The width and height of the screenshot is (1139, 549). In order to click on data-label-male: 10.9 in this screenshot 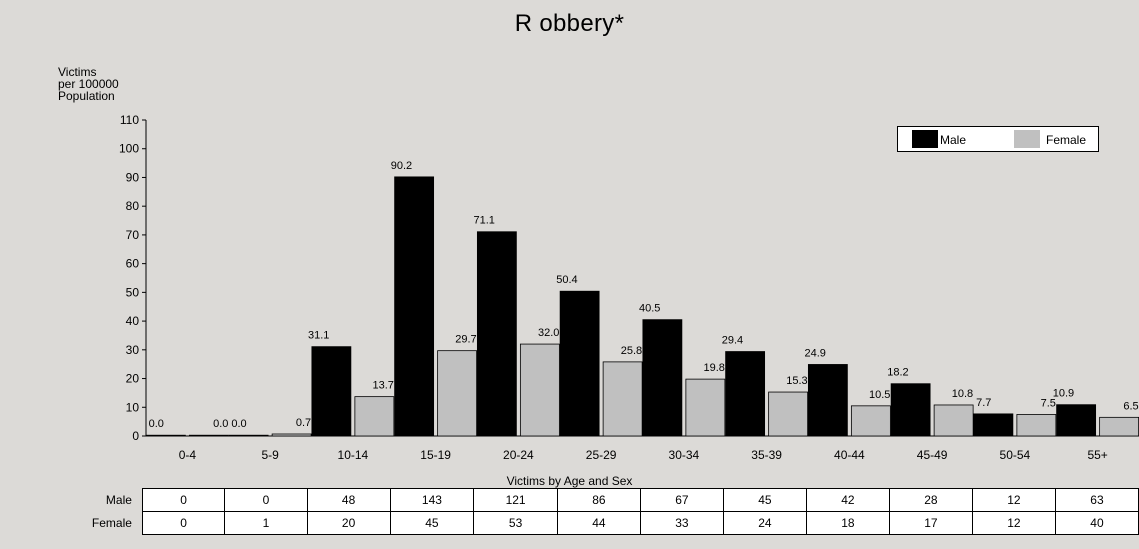, I will do `click(1063, 394)`.